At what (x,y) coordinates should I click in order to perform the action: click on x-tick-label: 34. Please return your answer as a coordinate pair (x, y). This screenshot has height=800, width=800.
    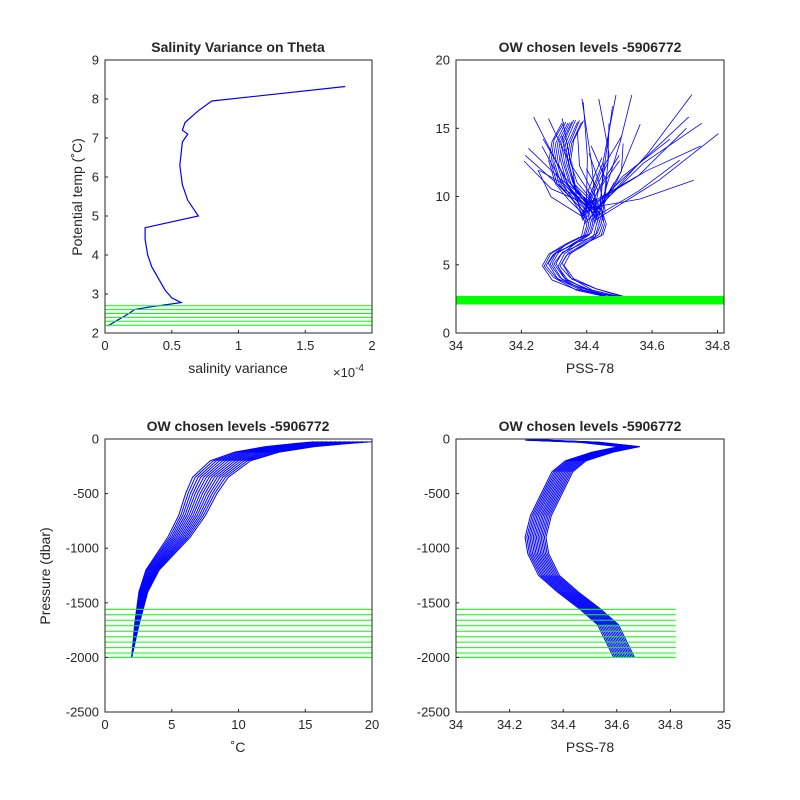
    Looking at the image, I should click on (456, 724).